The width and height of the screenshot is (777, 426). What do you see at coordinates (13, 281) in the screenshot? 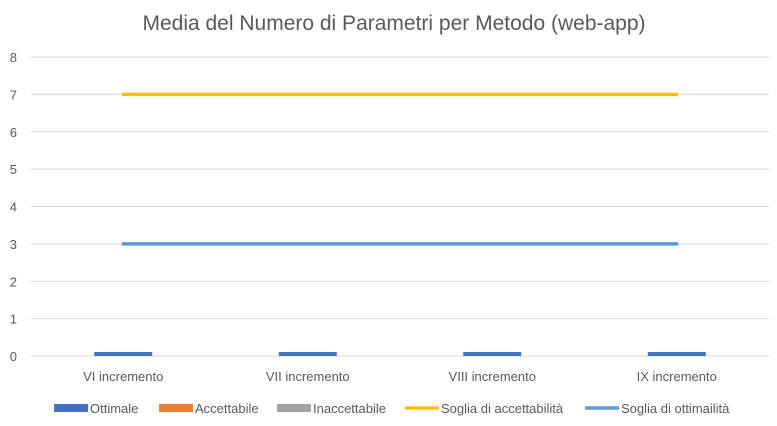
I see `y-tick-label: 2` at bounding box center [13, 281].